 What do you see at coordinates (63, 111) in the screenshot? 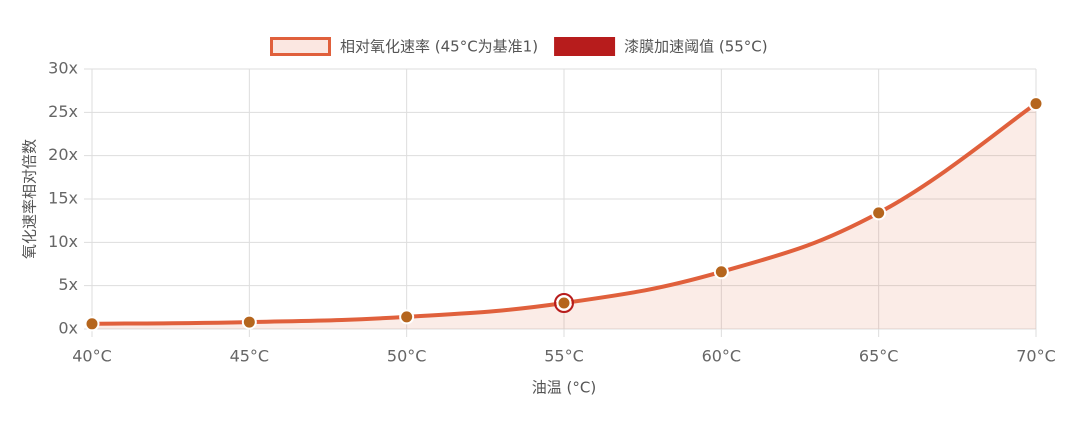
I see `y-tick-label: 25x` at bounding box center [63, 111].